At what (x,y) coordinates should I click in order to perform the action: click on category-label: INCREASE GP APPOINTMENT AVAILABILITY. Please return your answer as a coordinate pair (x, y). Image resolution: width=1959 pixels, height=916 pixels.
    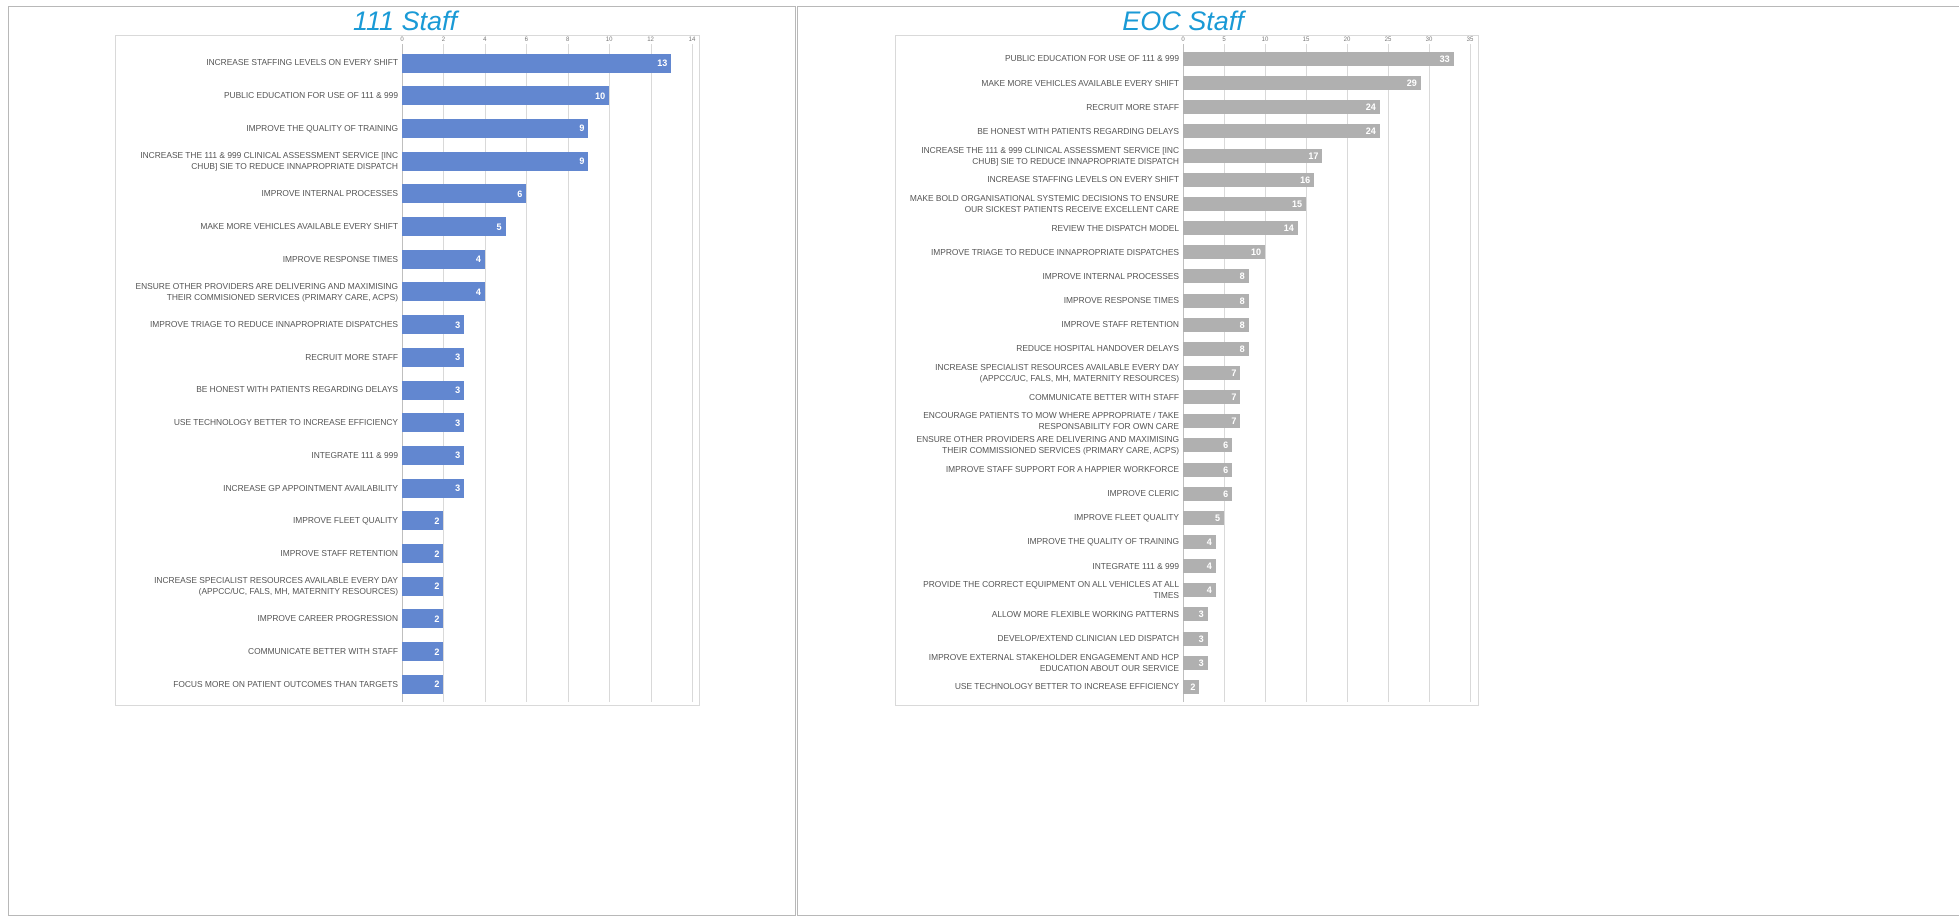
    Looking at the image, I should click on (310, 487).